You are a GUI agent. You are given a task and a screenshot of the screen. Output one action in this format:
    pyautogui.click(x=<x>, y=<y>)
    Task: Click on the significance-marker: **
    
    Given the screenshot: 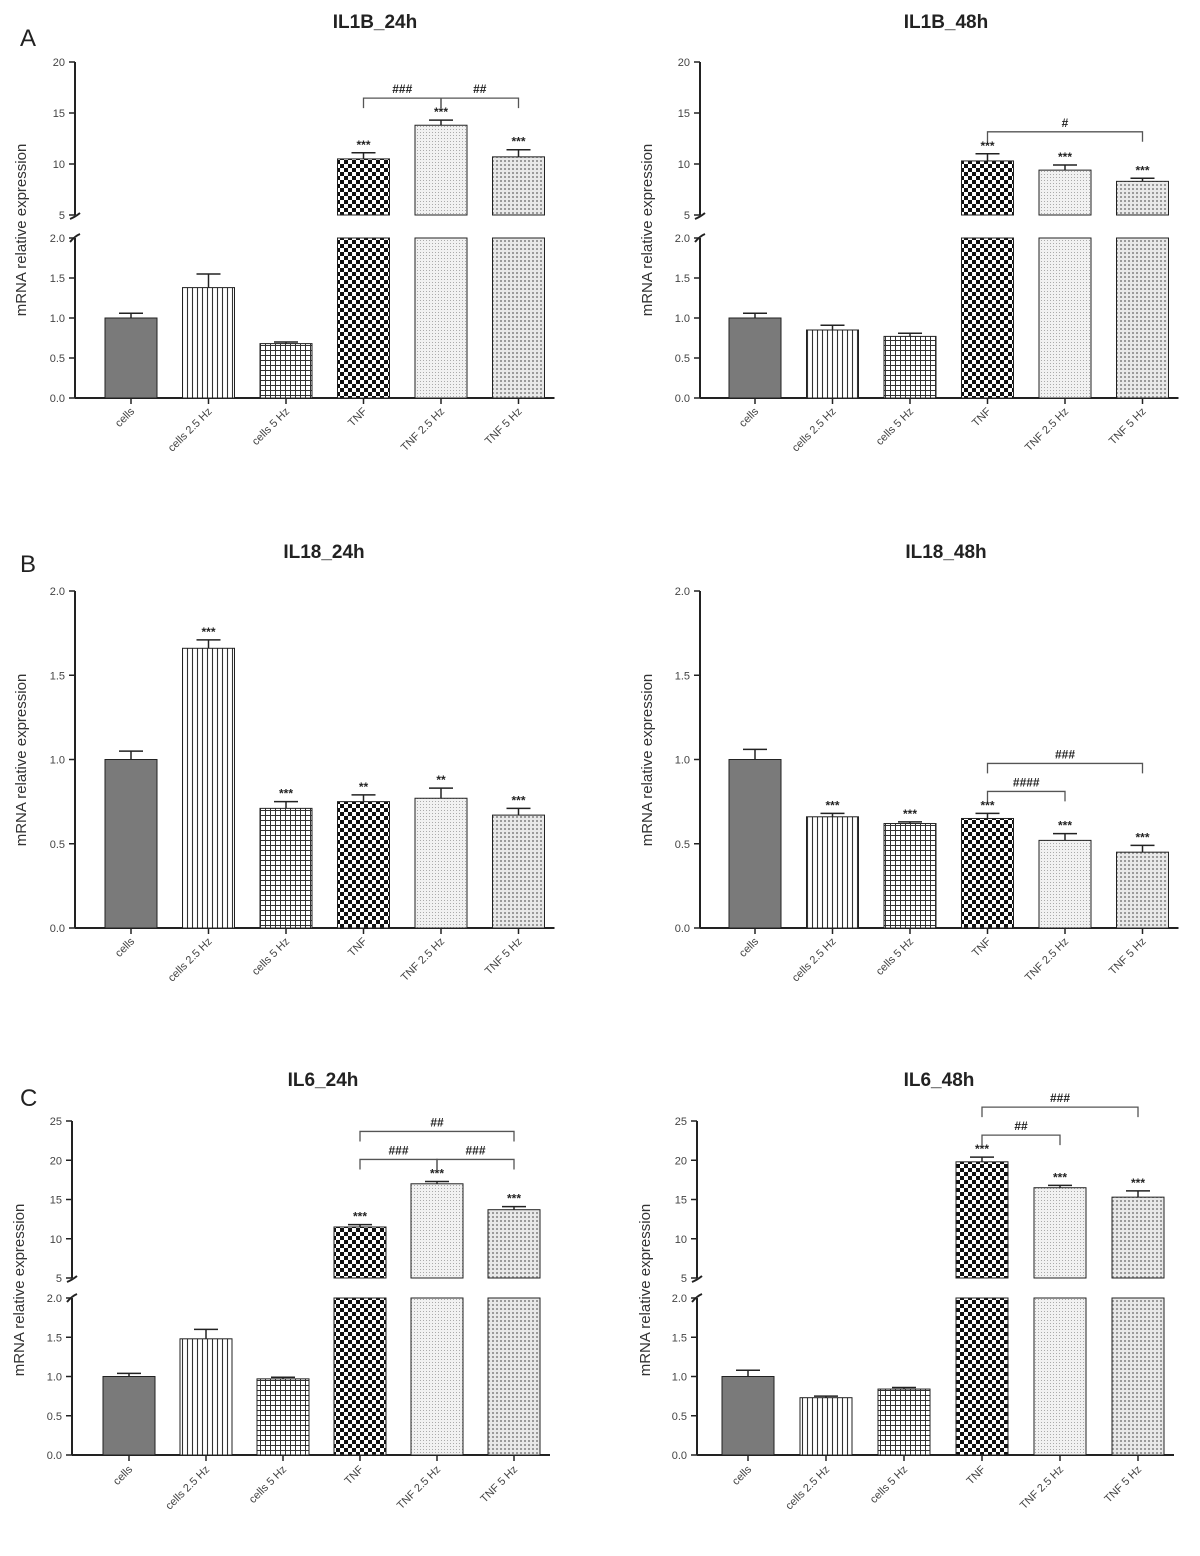 What is the action you would take?
    pyautogui.click(x=364, y=787)
    